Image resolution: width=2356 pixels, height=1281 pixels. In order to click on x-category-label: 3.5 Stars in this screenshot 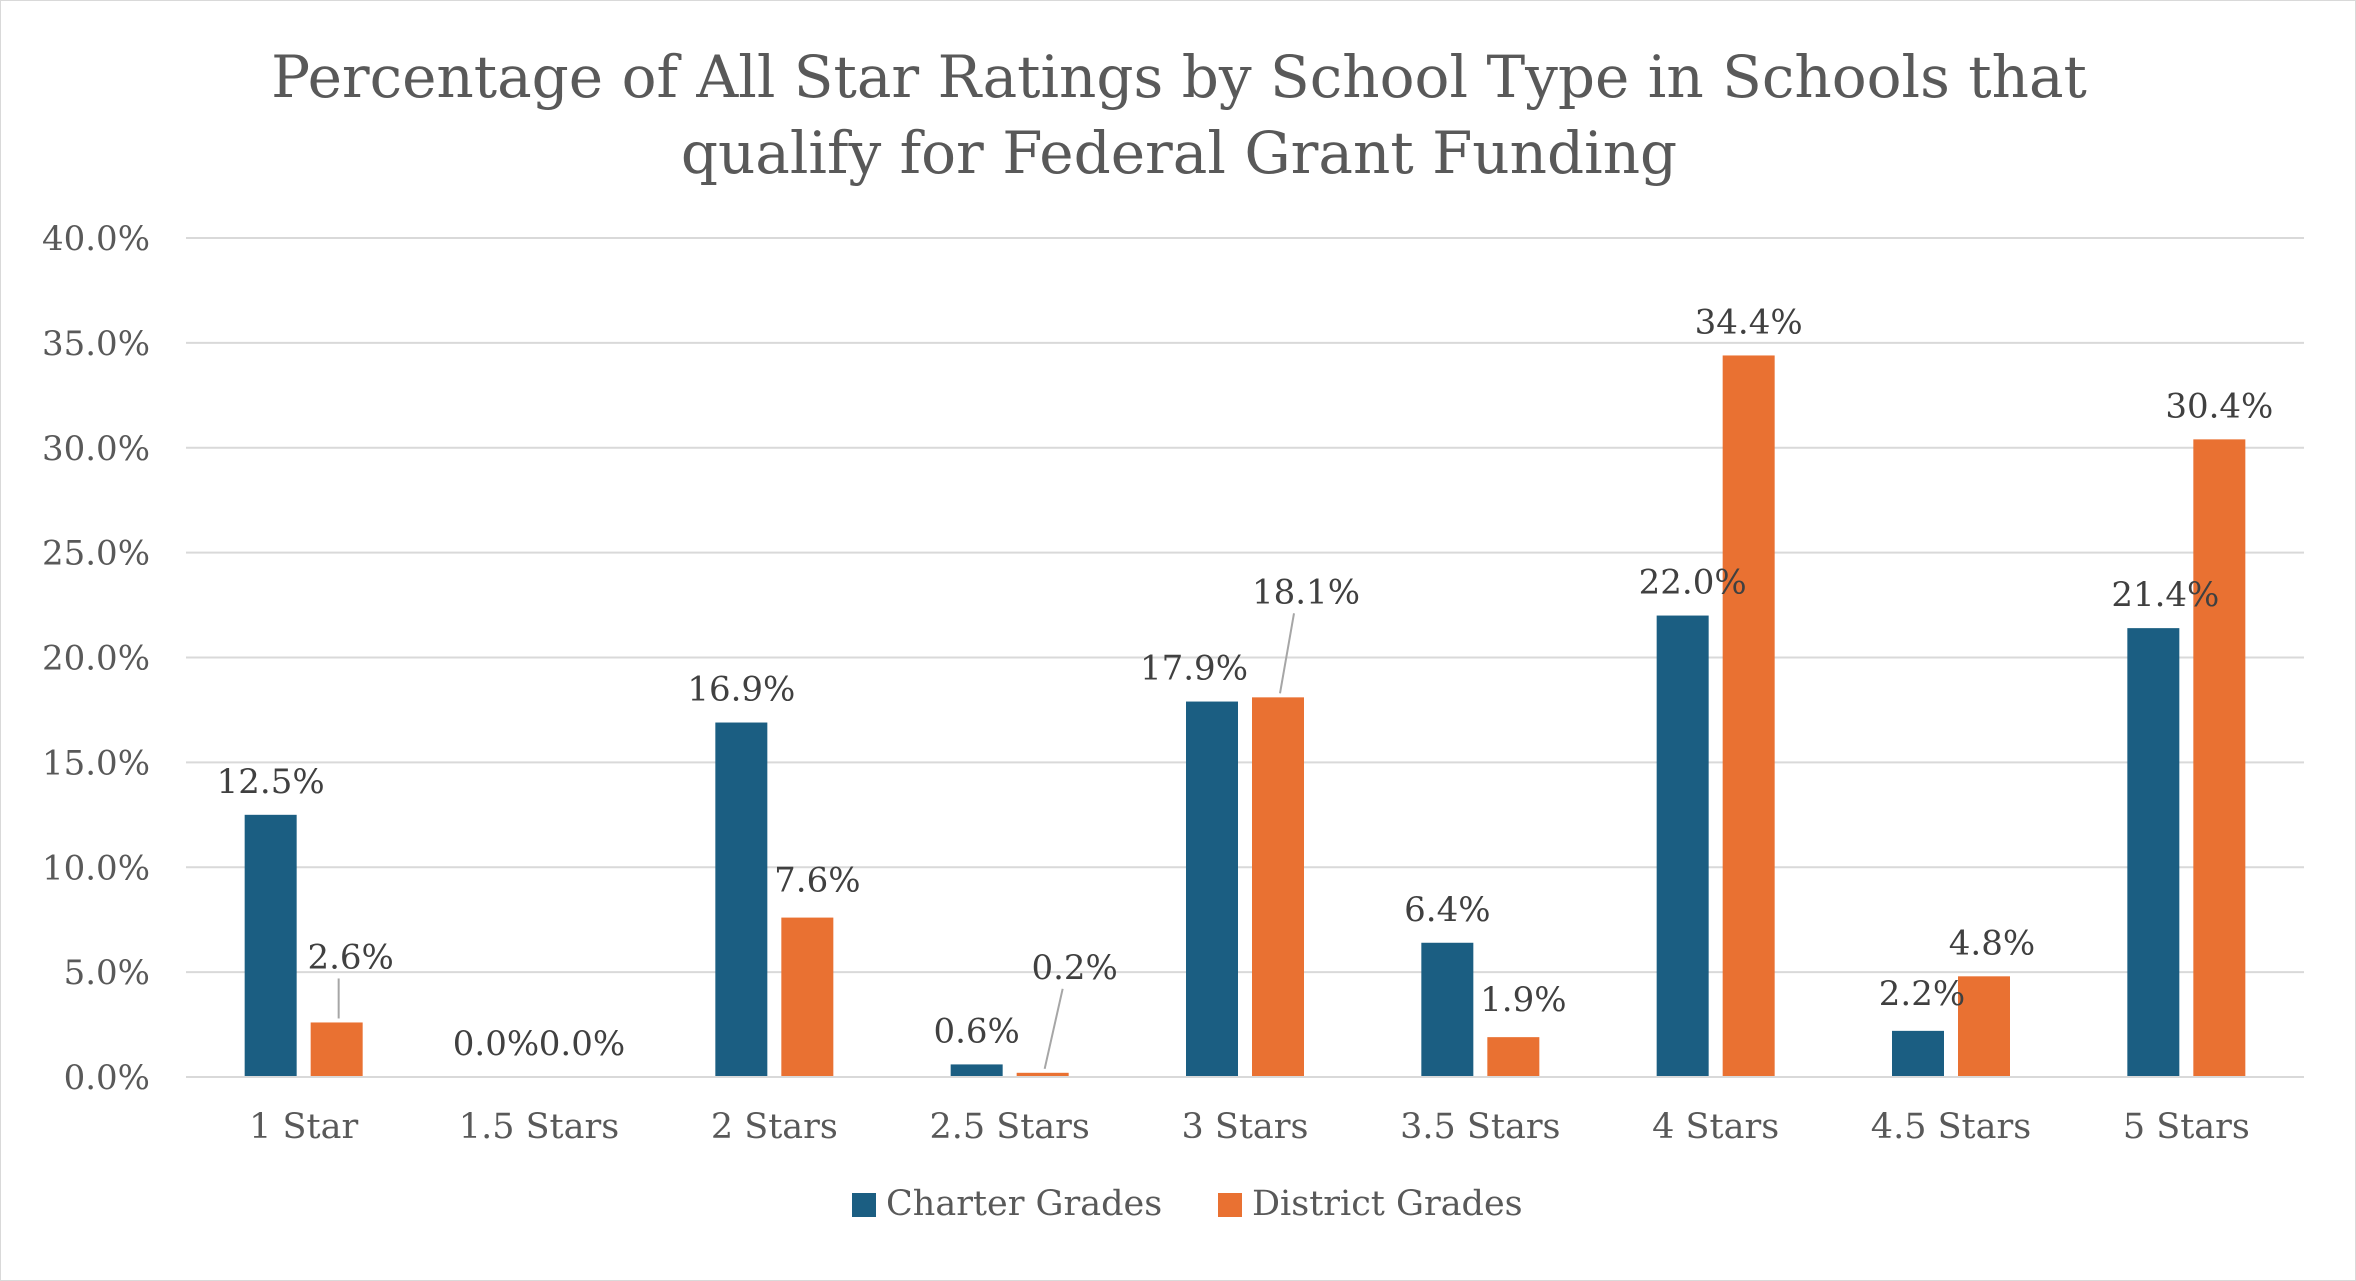, I will do `click(1480, 1127)`.